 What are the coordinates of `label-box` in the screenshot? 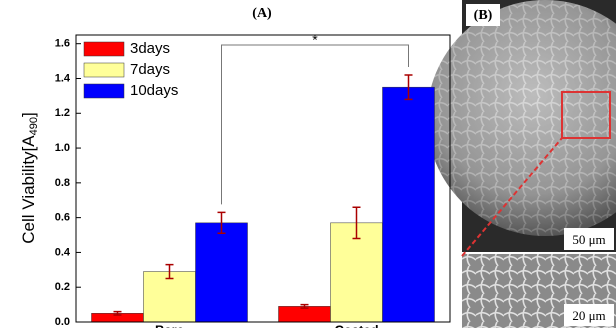 It's located at (483, 15).